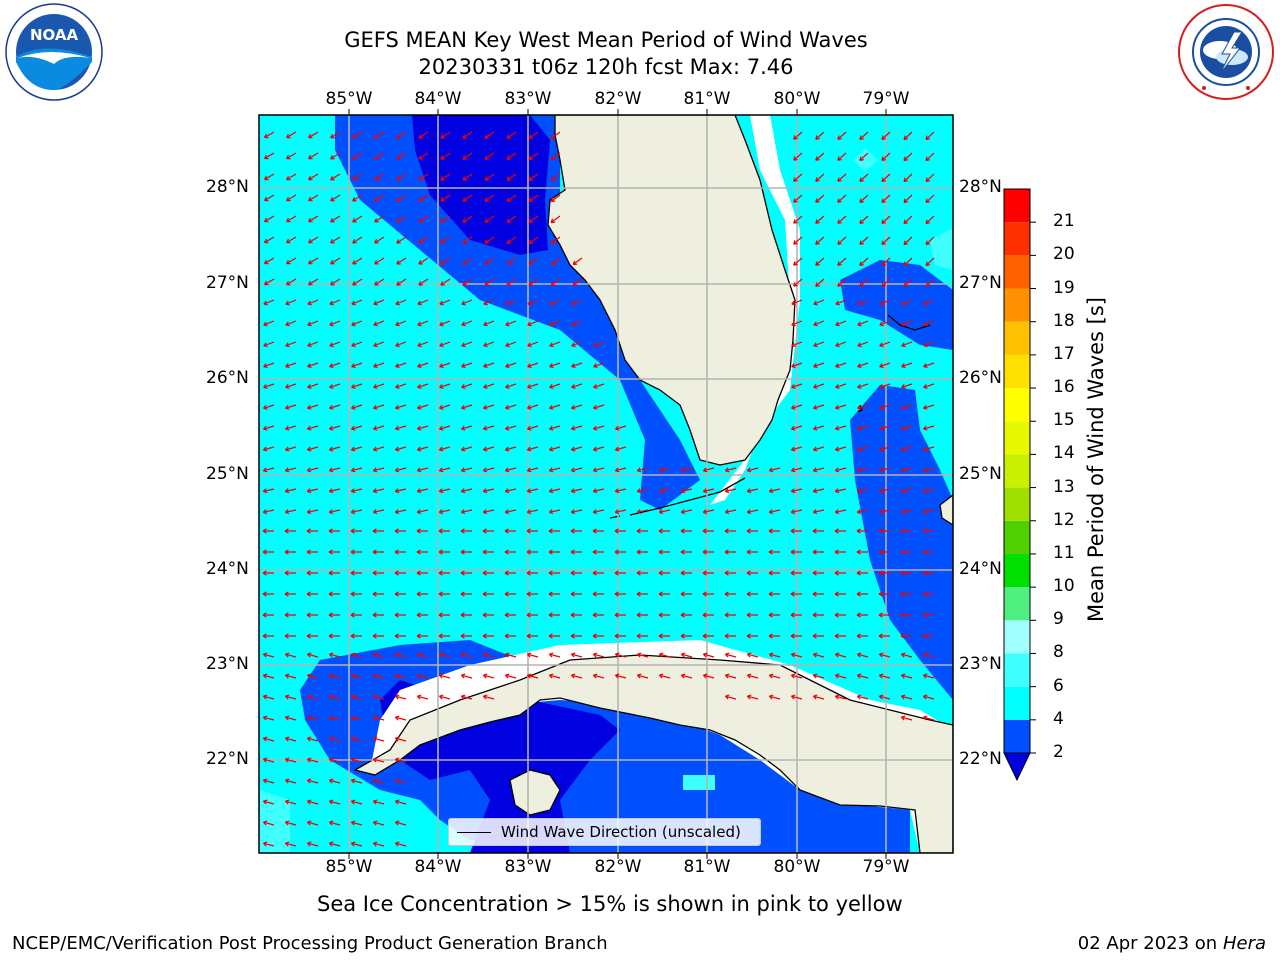 Image resolution: width=1280 pixels, height=960 pixels. I want to click on lat-label-right: 27°N, so click(980, 283).